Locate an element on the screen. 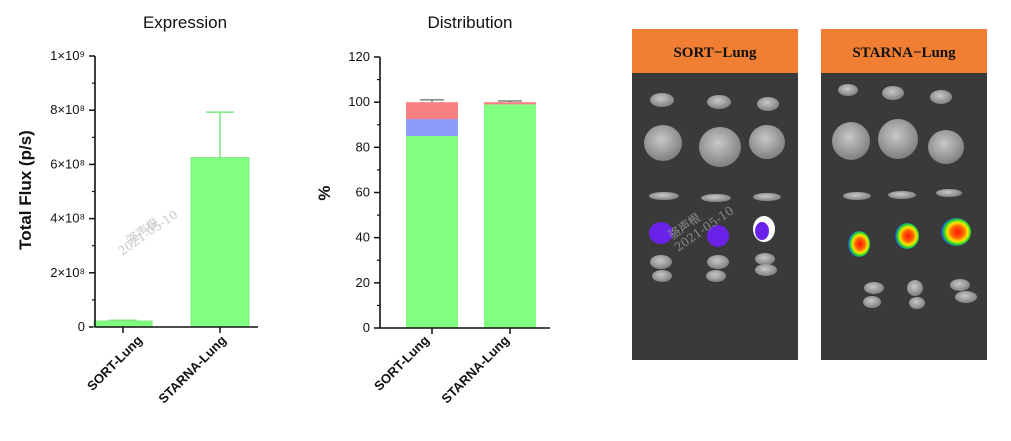 The width and height of the screenshot is (1011, 441). label-bar-starna is located at coordinates (904, 51).